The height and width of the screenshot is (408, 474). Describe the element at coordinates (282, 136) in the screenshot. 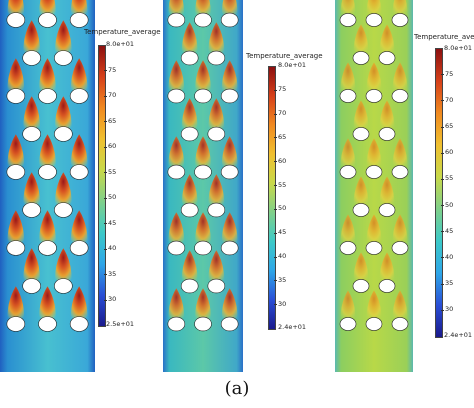

I see `colorbar-tick-label: 65` at that location.